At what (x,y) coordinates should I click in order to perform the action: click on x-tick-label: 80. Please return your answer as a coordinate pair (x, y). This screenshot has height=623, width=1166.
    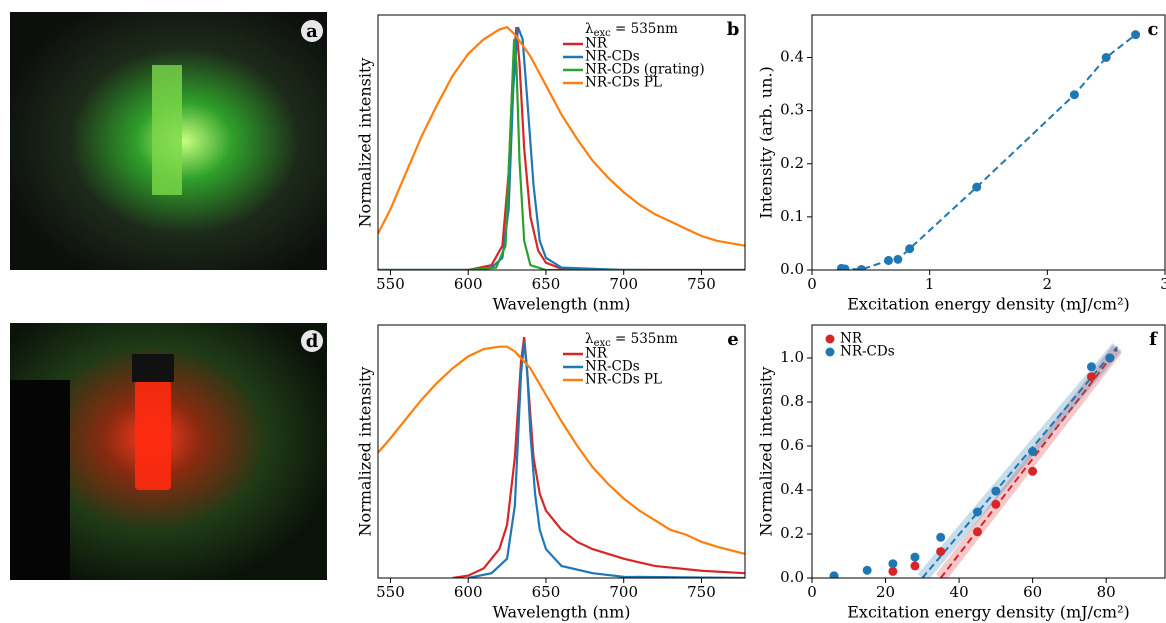
    Looking at the image, I should click on (1106, 592).